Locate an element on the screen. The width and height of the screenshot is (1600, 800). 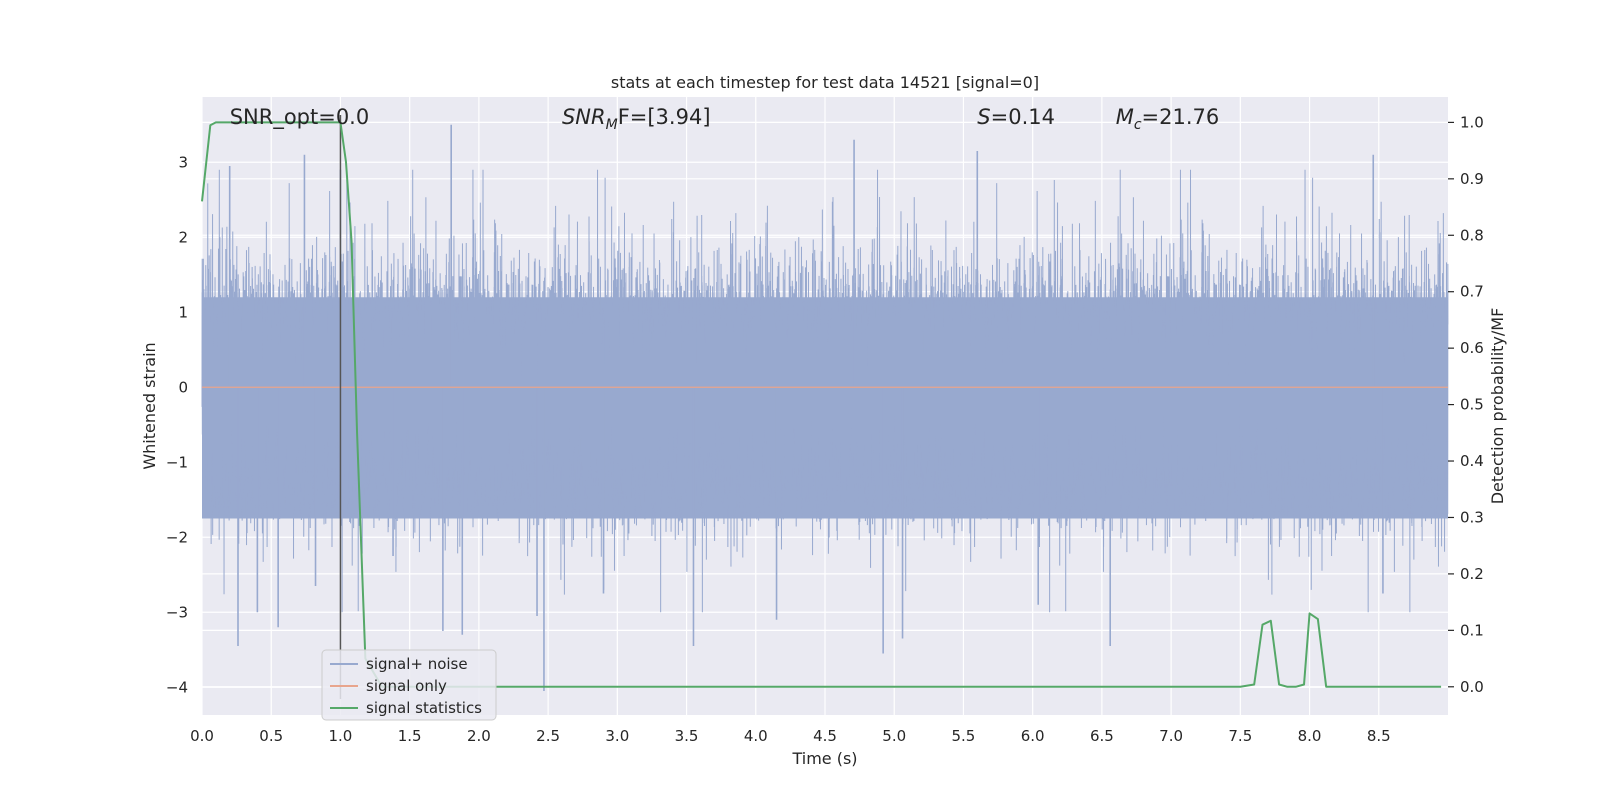
x-axis-label: Time (s) is located at coordinates (824, 758).